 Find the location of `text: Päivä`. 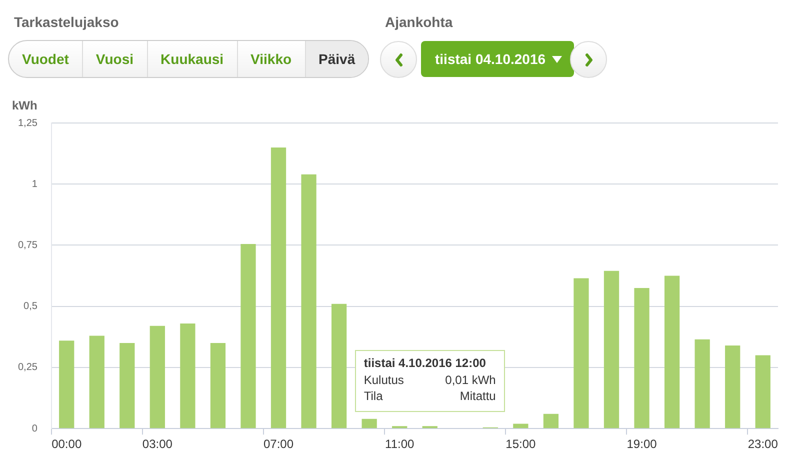

text: Päivä is located at coordinates (336, 59).